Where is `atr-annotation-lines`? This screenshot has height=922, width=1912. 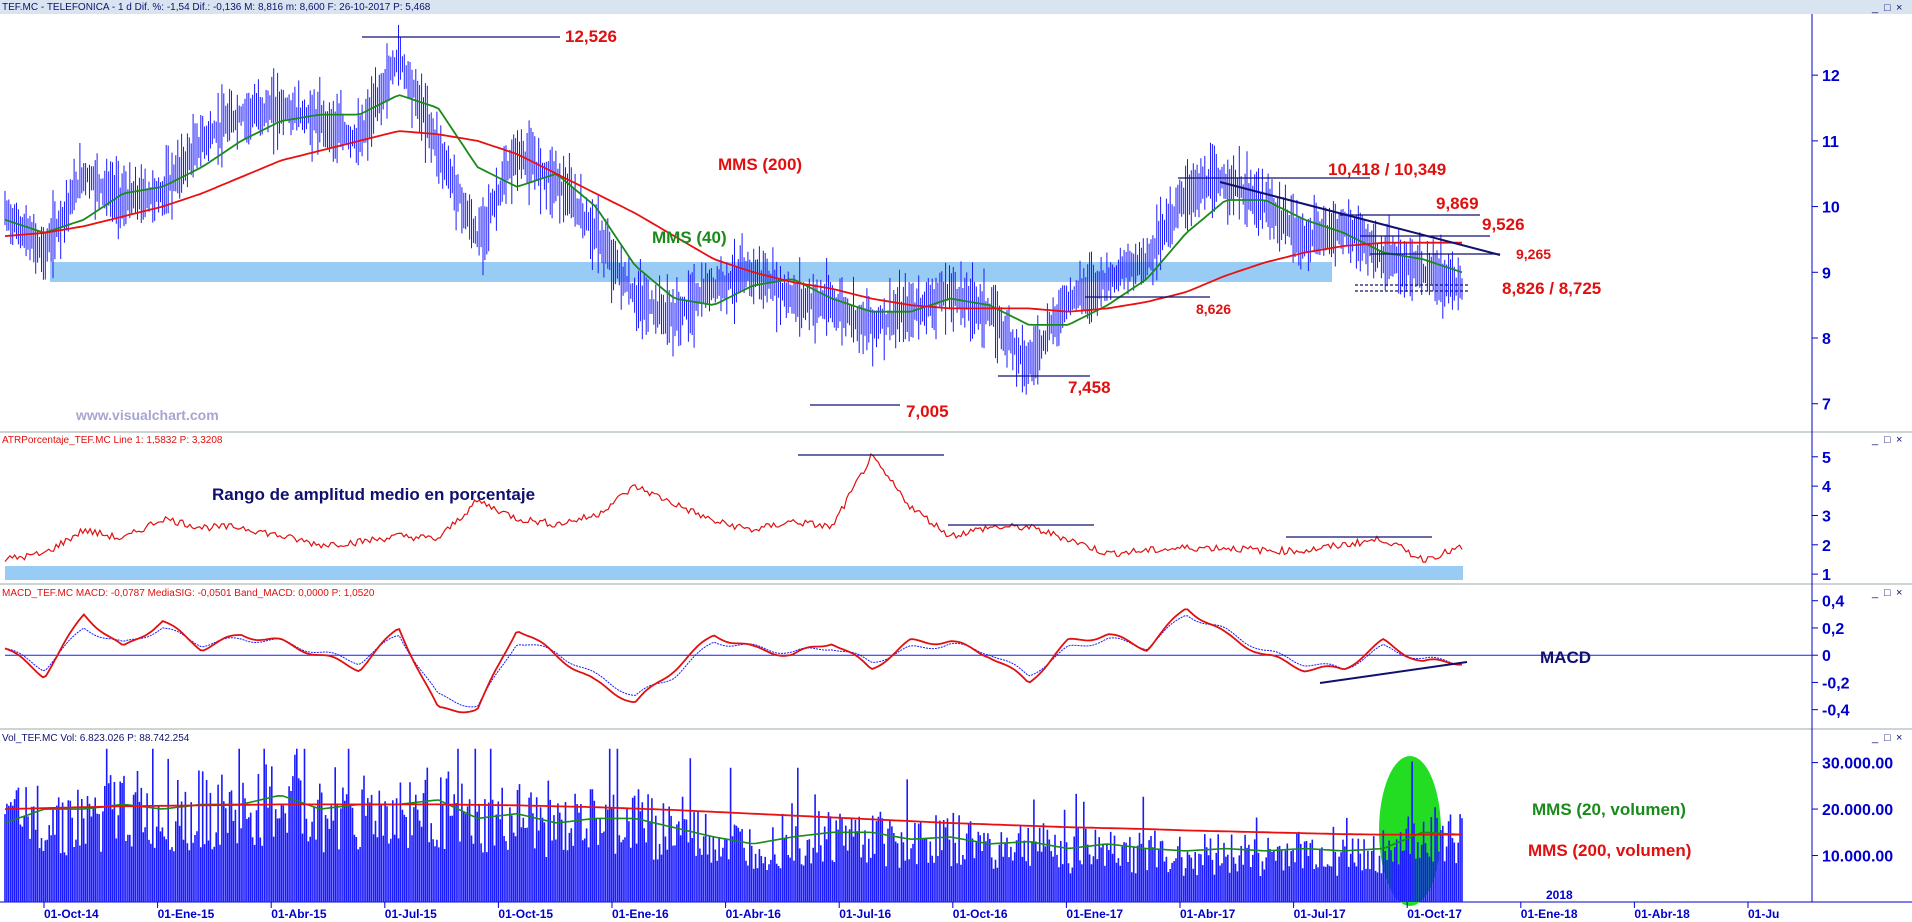 atr-annotation-lines is located at coordinates (1115, 496).